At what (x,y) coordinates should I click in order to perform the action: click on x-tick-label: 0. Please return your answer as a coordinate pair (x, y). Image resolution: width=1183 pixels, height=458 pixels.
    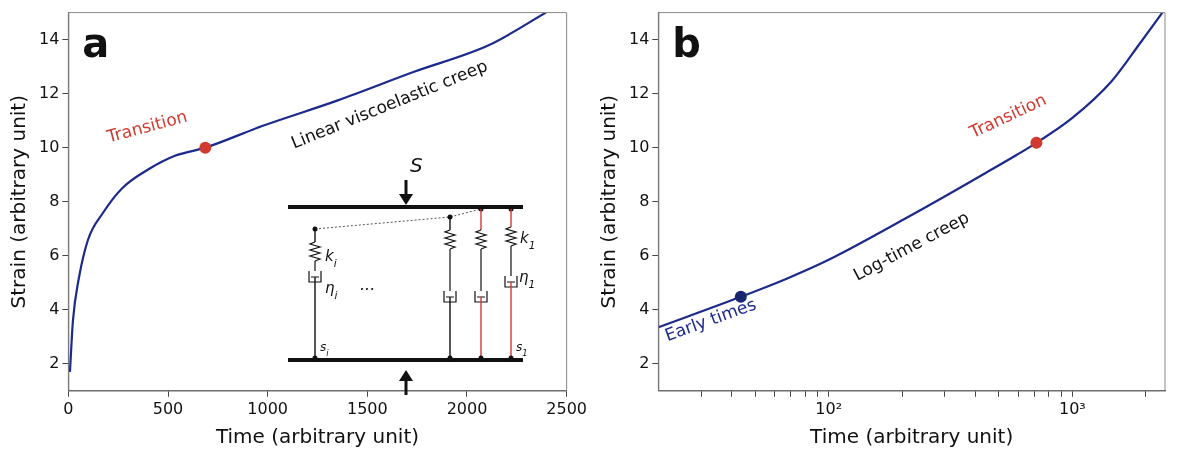
    Looking at the image, I should click on (68, 408).